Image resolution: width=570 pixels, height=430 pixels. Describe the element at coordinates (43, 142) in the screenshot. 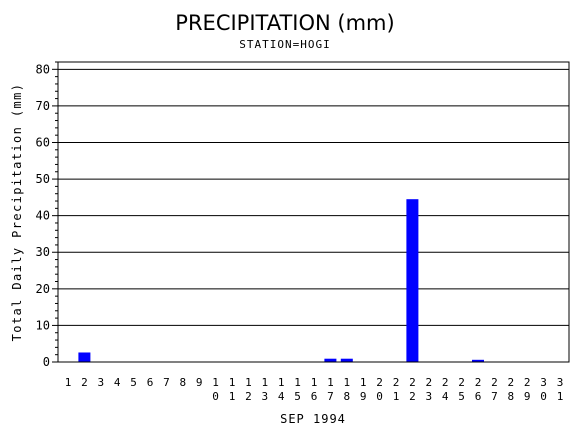

I see `y-tick-label: 60` at that location.